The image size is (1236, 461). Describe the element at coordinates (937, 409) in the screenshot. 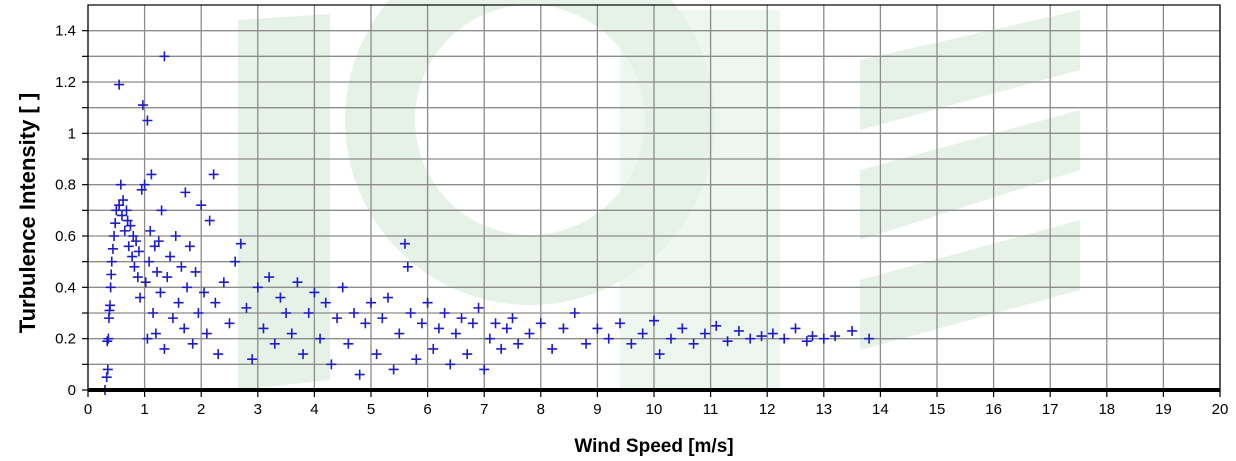

I see `x-tick-label: 15` at that location.